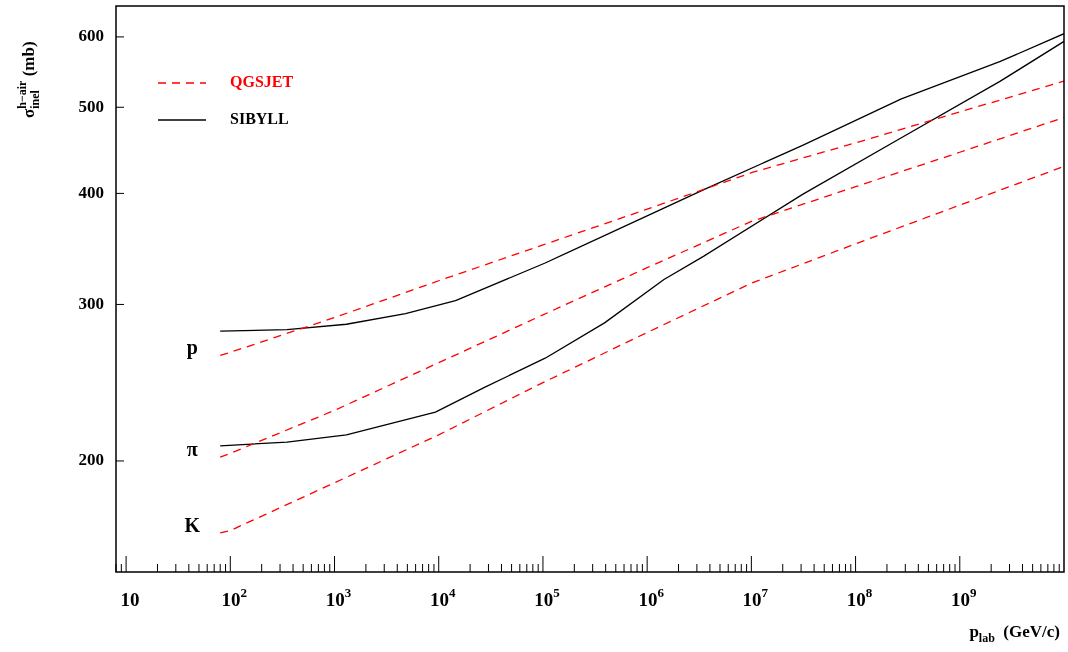 The image size is (1068, 652). I want to click on y-axis-title: σh−airinel (mb), so click(28, 79).